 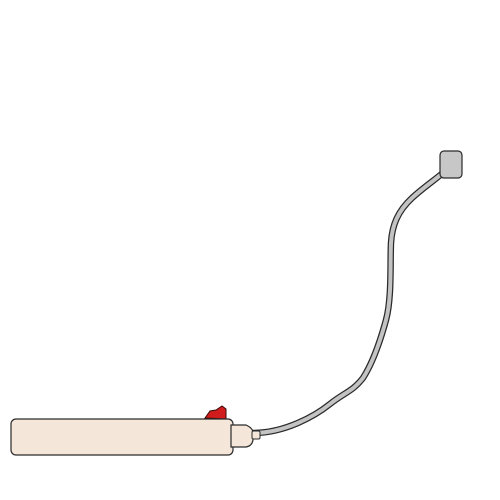 What do you see at coordinates (215, 412) in the screenshot?
I see `power-switch` at bounding box center [215, 412].